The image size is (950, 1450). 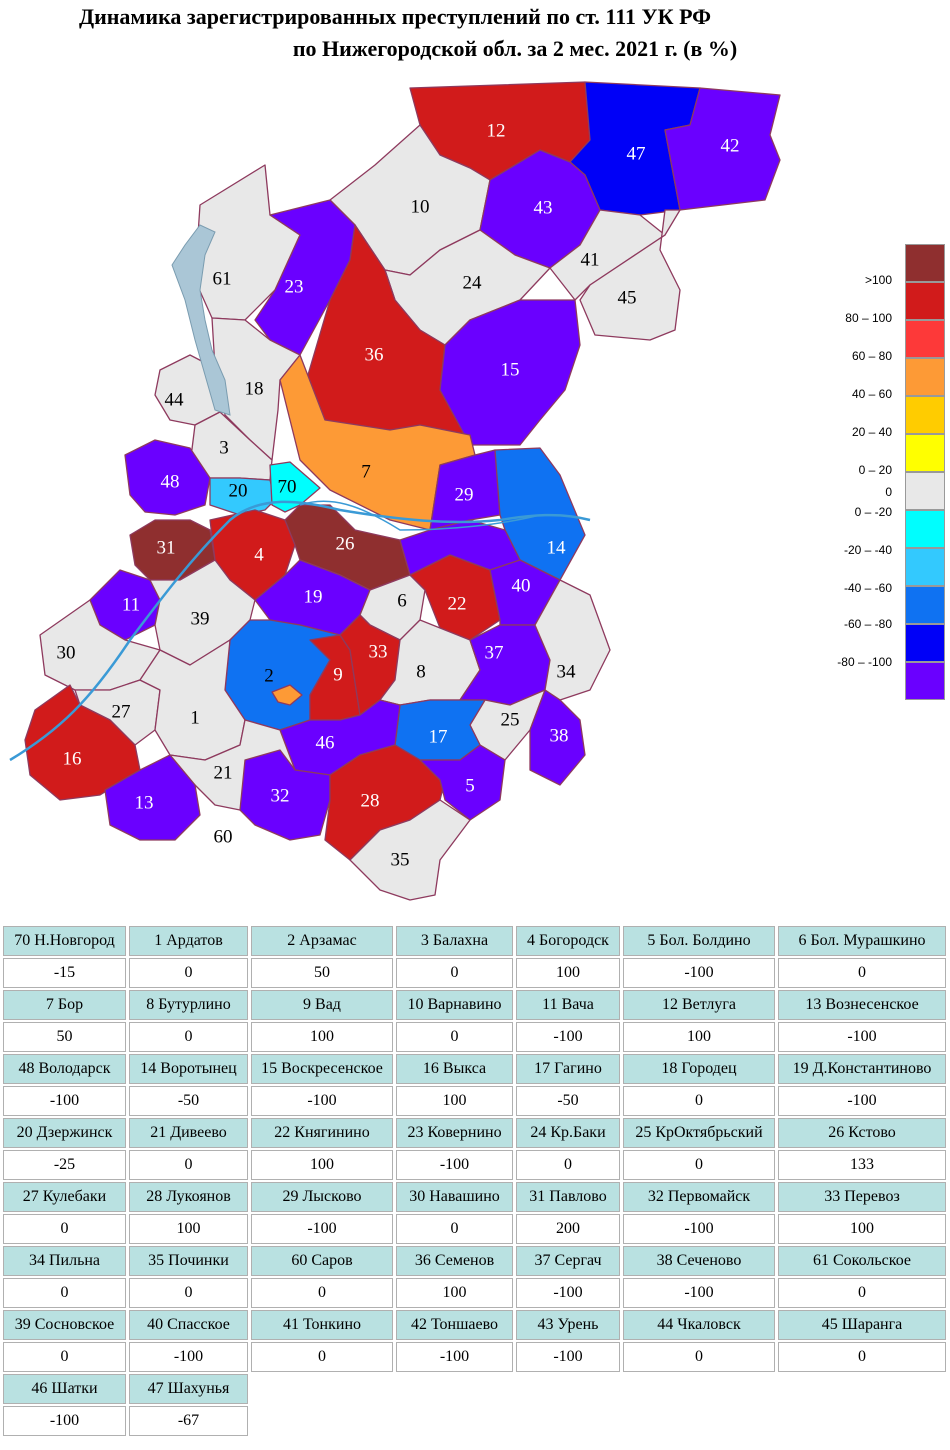 I want to click on map-label-36: 36, so click(x=374, y=354).